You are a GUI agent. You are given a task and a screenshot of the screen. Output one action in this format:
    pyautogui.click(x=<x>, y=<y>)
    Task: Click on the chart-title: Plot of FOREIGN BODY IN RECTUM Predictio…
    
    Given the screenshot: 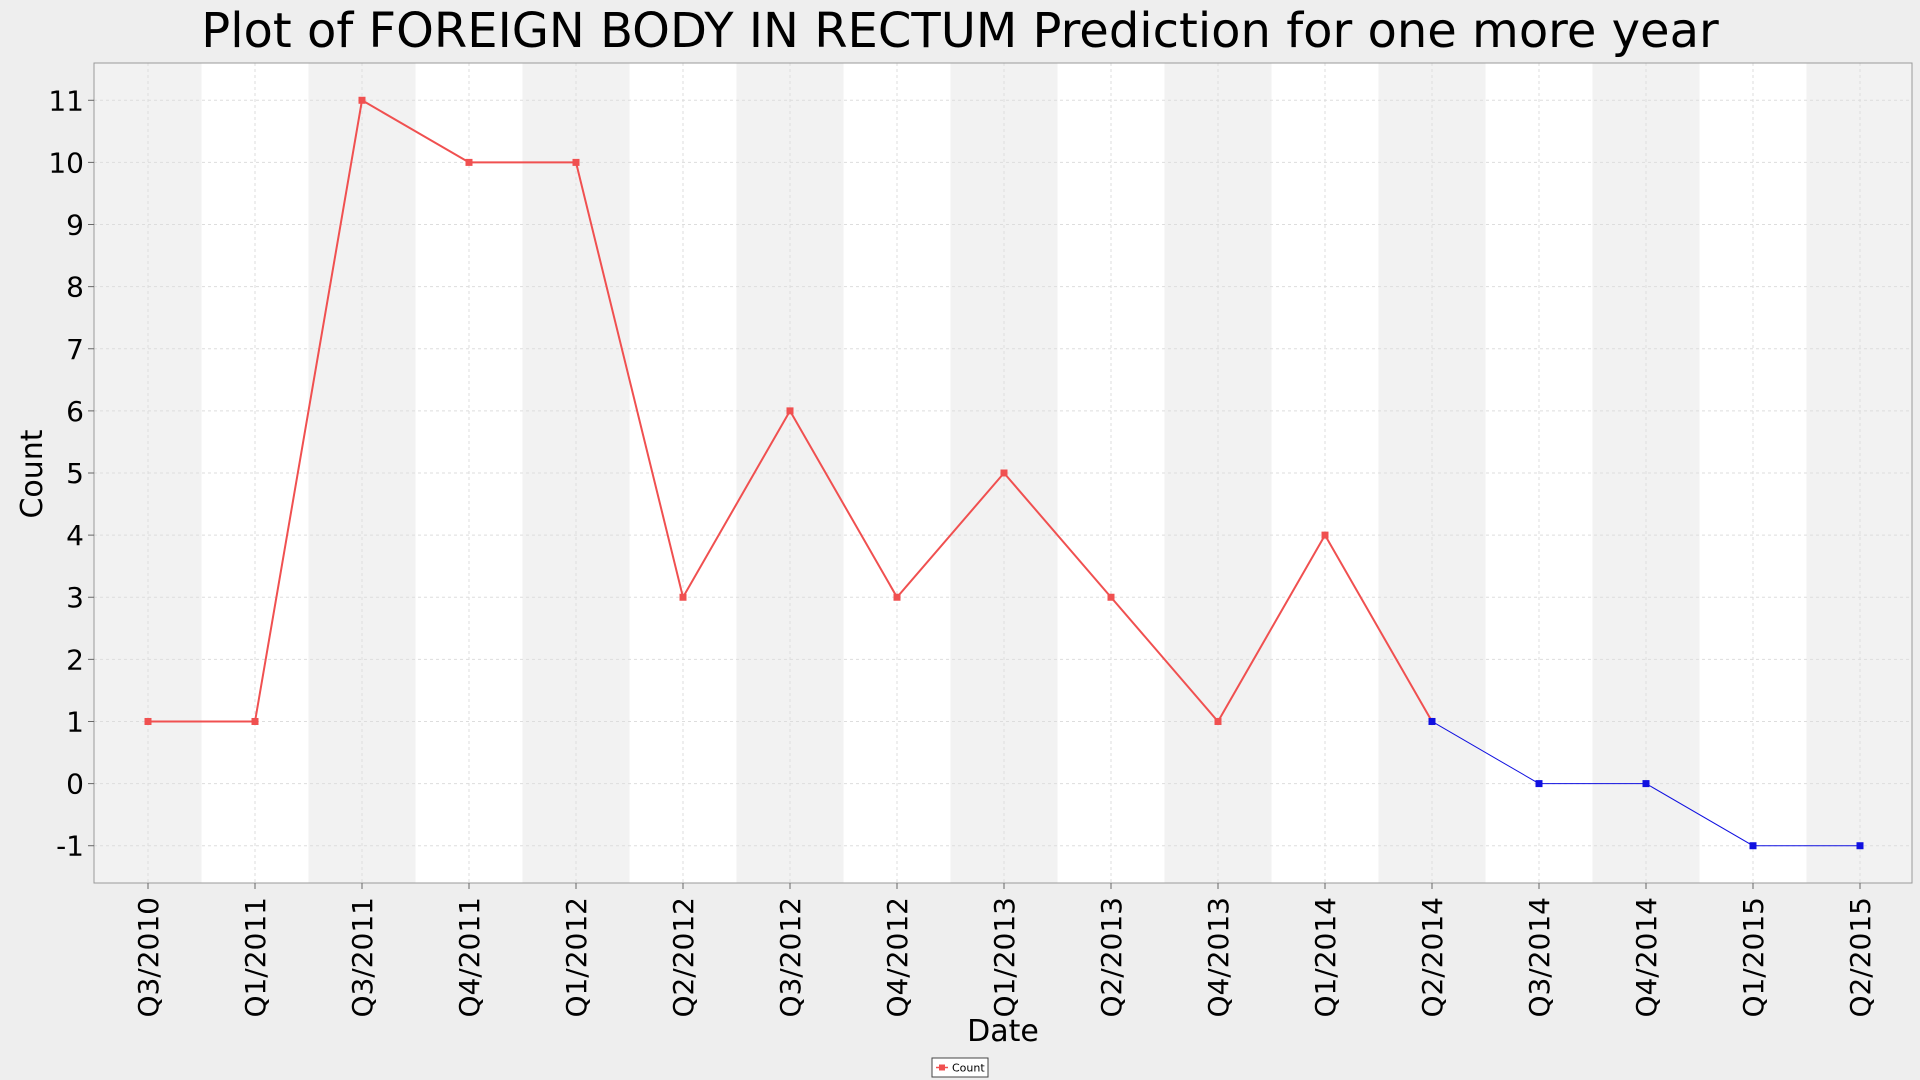 What is the action you would take?
    pyautogui.click(x=960, y=31)
    